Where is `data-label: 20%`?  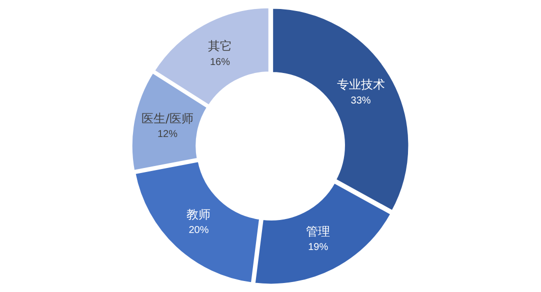 data-label: 20% is located at coordinates (198, 230).